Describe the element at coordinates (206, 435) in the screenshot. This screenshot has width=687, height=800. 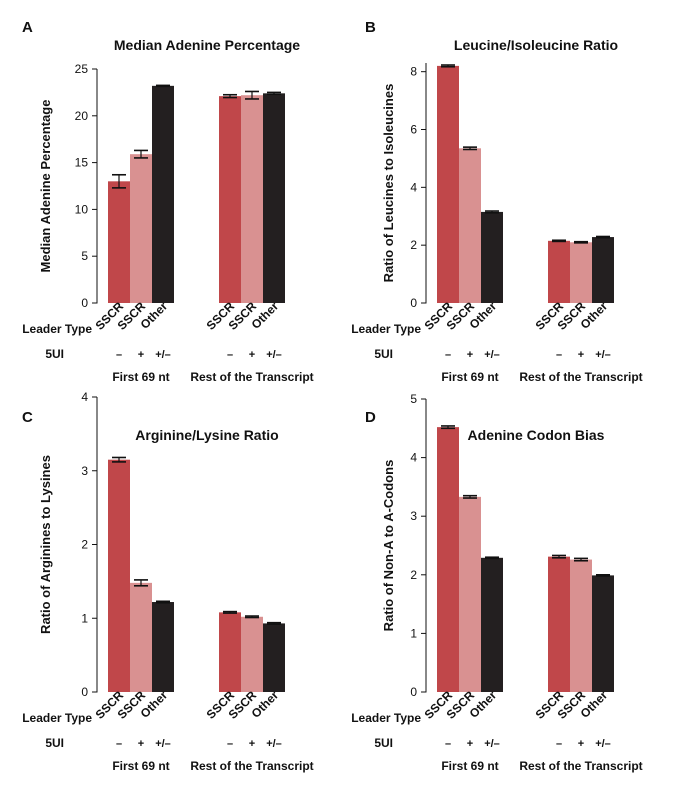
I see `chart-title: Arginine/Lysine Ratio` at that location.